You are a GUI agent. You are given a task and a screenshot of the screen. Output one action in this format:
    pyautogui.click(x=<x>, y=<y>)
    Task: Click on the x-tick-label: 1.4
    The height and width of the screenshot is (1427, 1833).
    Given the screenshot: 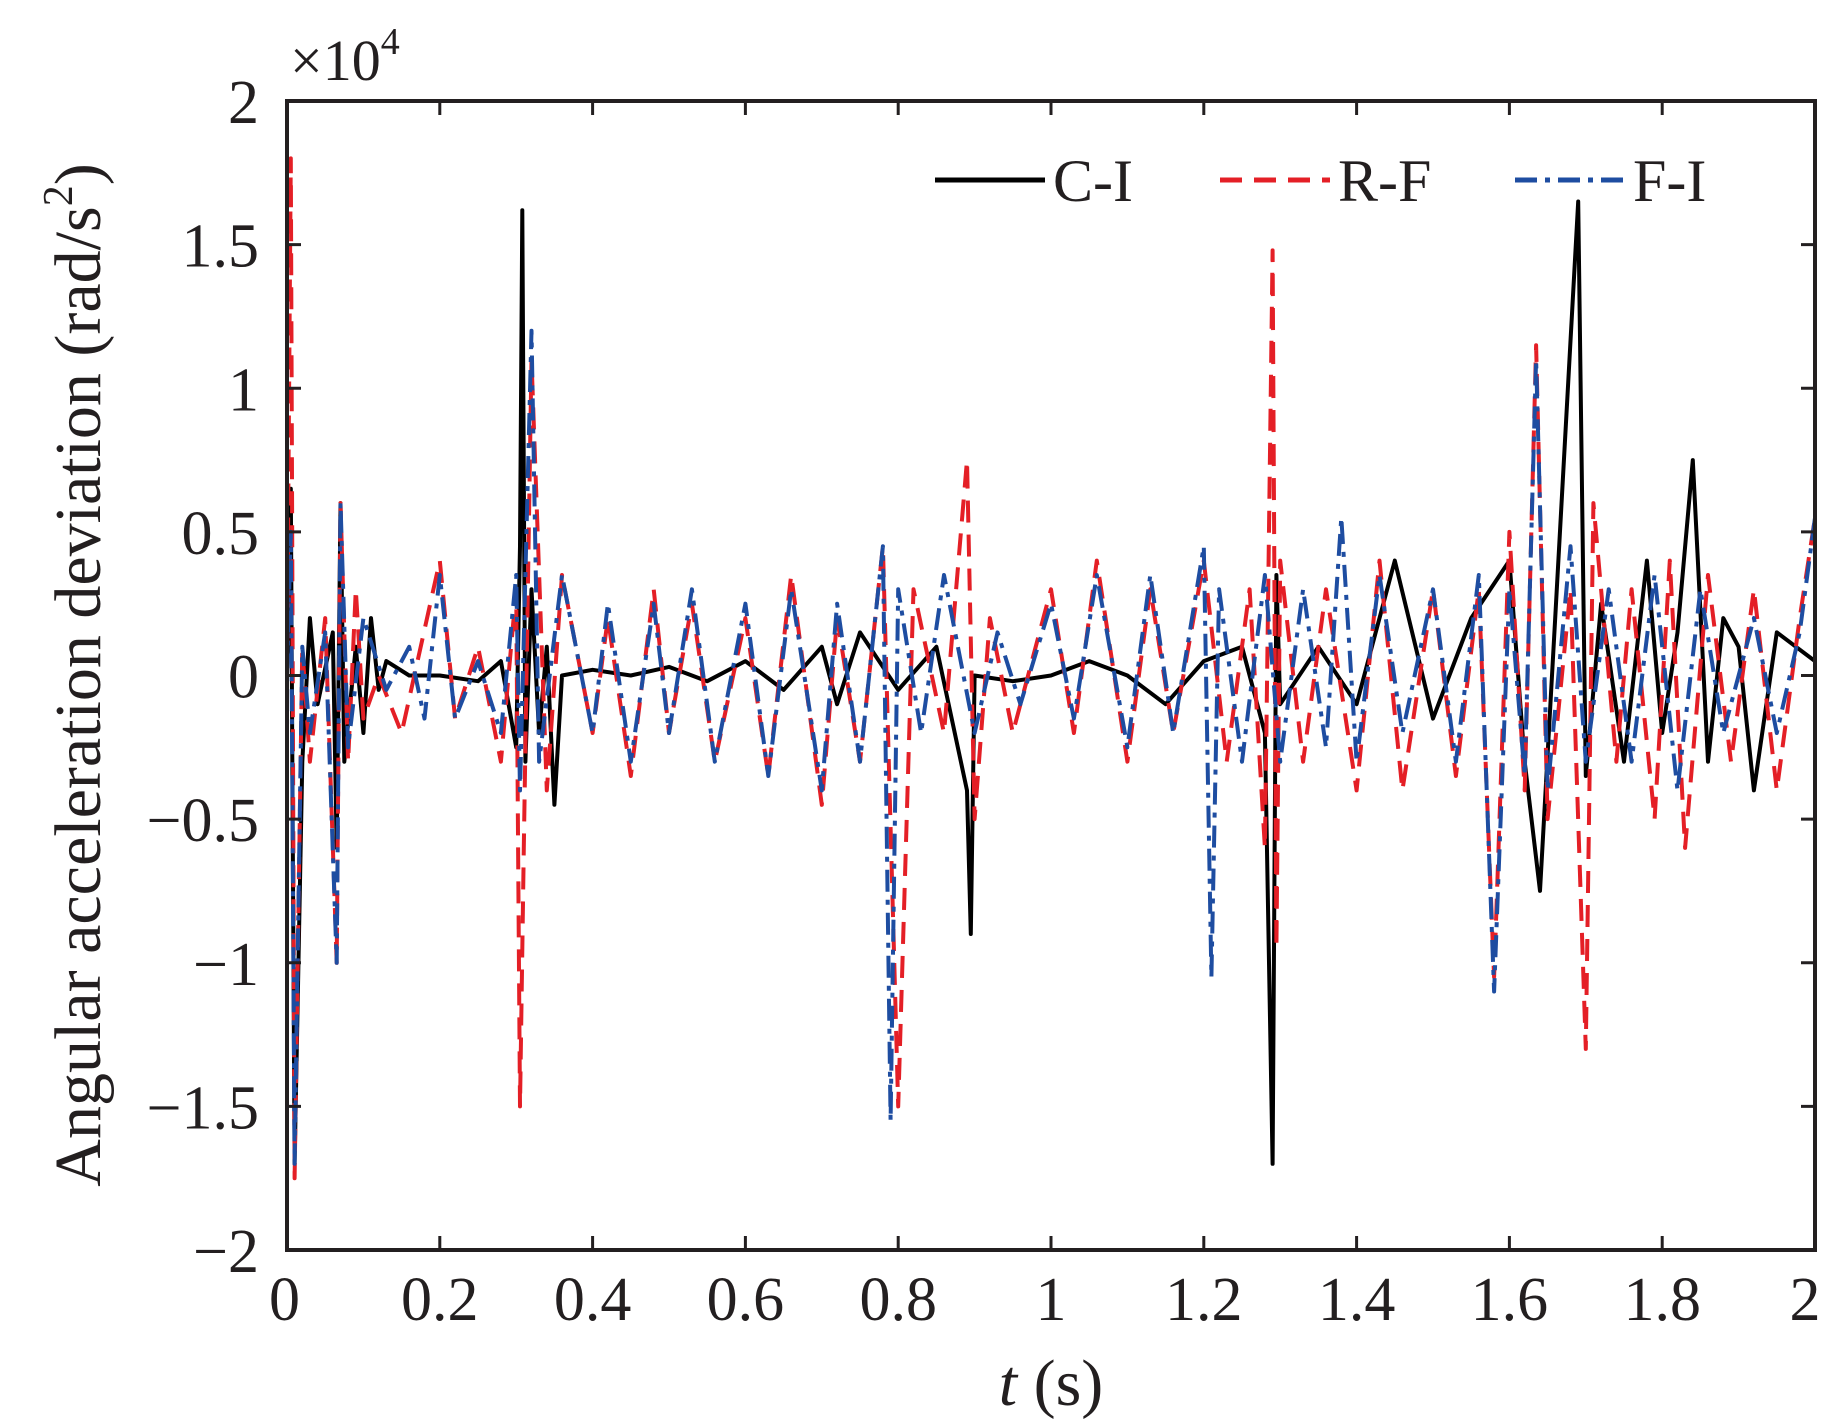 What is the action you would take?
    pyautogui.click(x=1357, y=1300)
    